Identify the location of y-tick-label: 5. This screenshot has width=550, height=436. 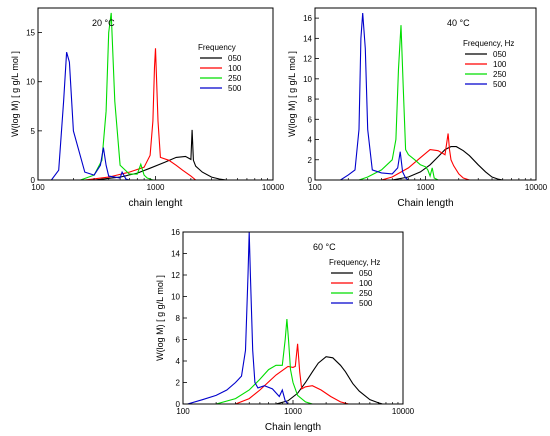
(33, 131).